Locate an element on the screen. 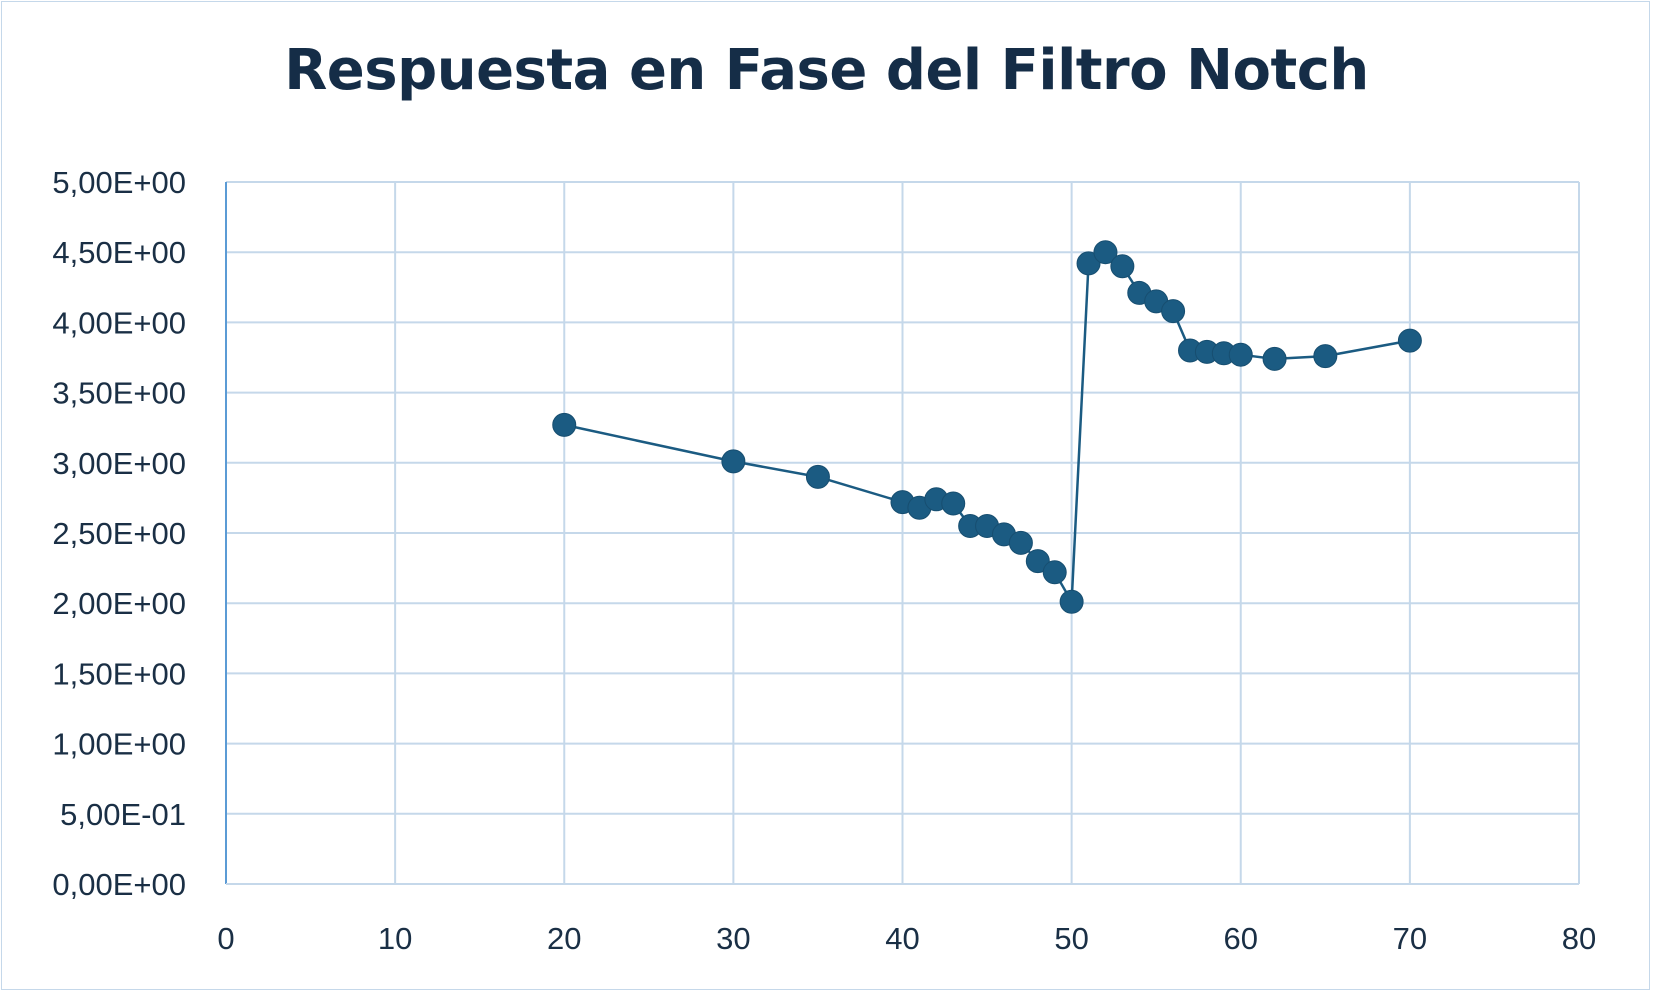  y-tick-label: 4,00E+00 is located at coordinates (119, 322).